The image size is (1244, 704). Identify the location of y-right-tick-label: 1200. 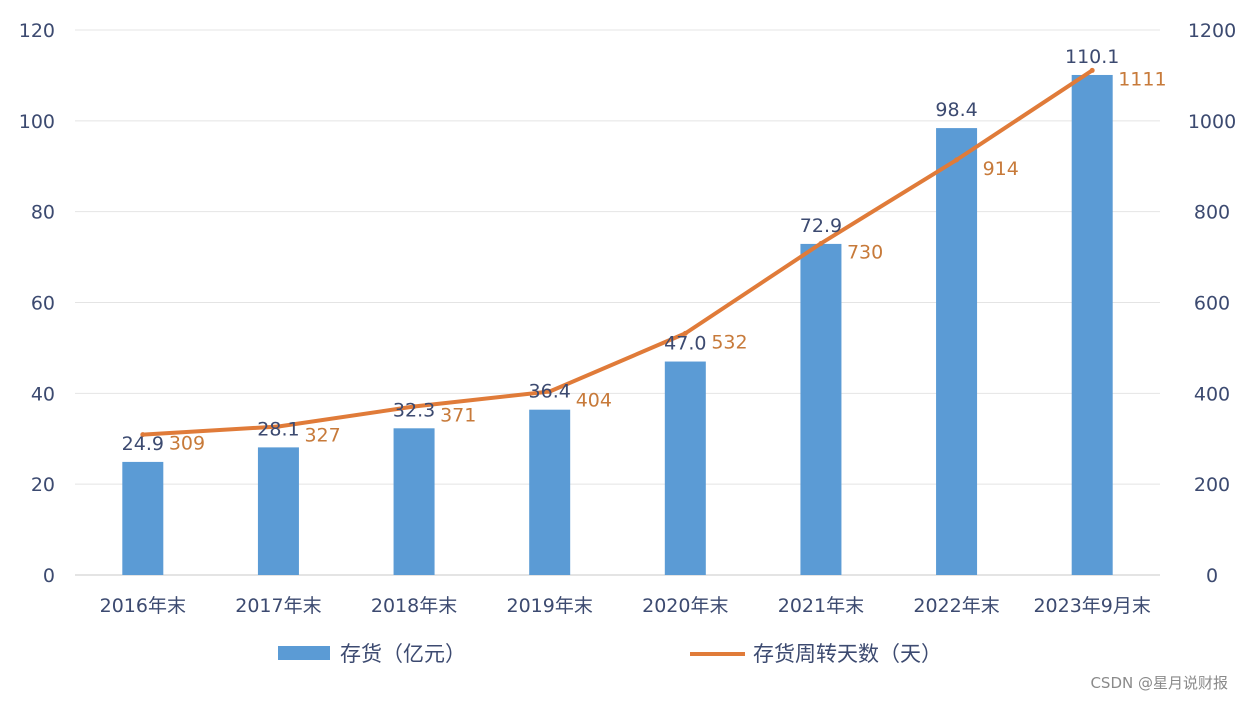
(1212, 31).